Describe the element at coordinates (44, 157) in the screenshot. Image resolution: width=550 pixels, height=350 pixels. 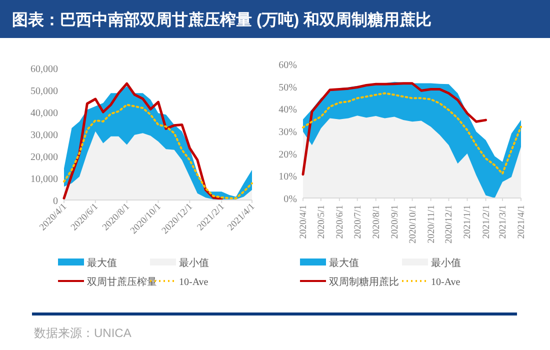
I see `y-tick-label: 20,000` at that location.